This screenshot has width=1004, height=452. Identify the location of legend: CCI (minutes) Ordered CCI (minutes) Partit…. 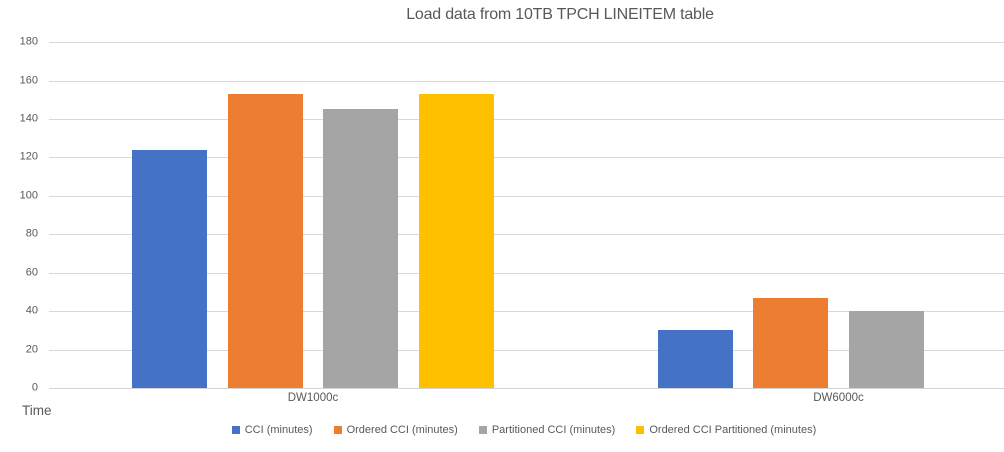
(524, 430).